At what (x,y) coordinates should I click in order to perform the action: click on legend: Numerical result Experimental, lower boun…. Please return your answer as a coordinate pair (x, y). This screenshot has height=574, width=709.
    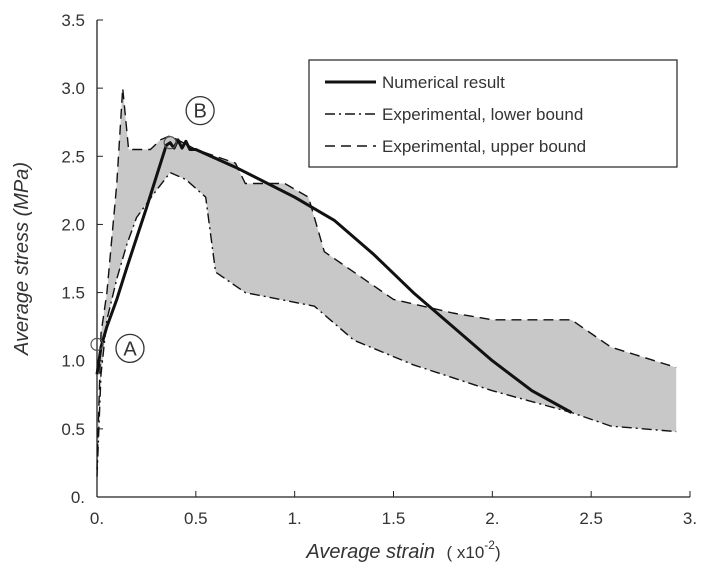
    Looking at the image, I should click on (493, 113).